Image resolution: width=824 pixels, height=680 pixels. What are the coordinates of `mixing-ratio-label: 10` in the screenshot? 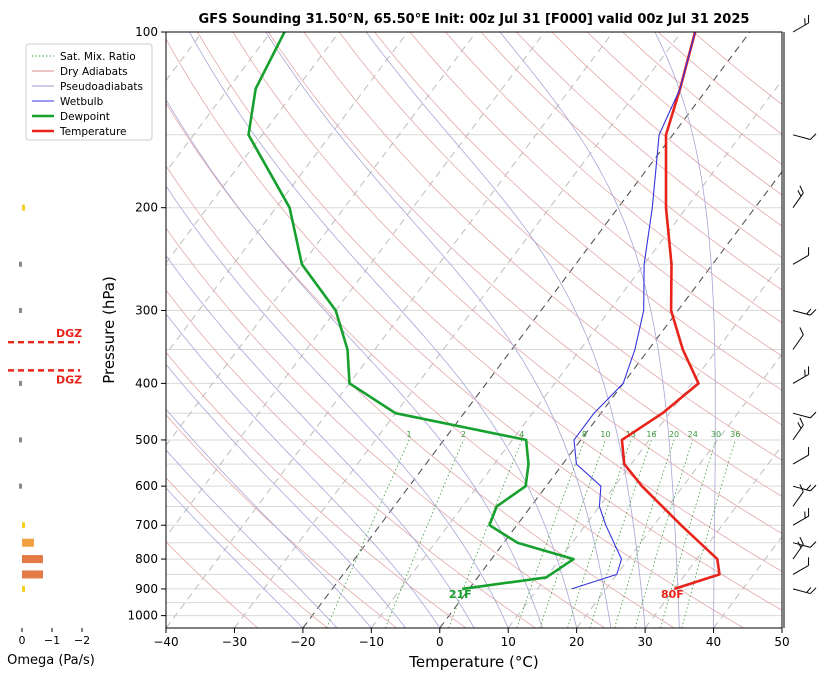 It's located at (605, 434).